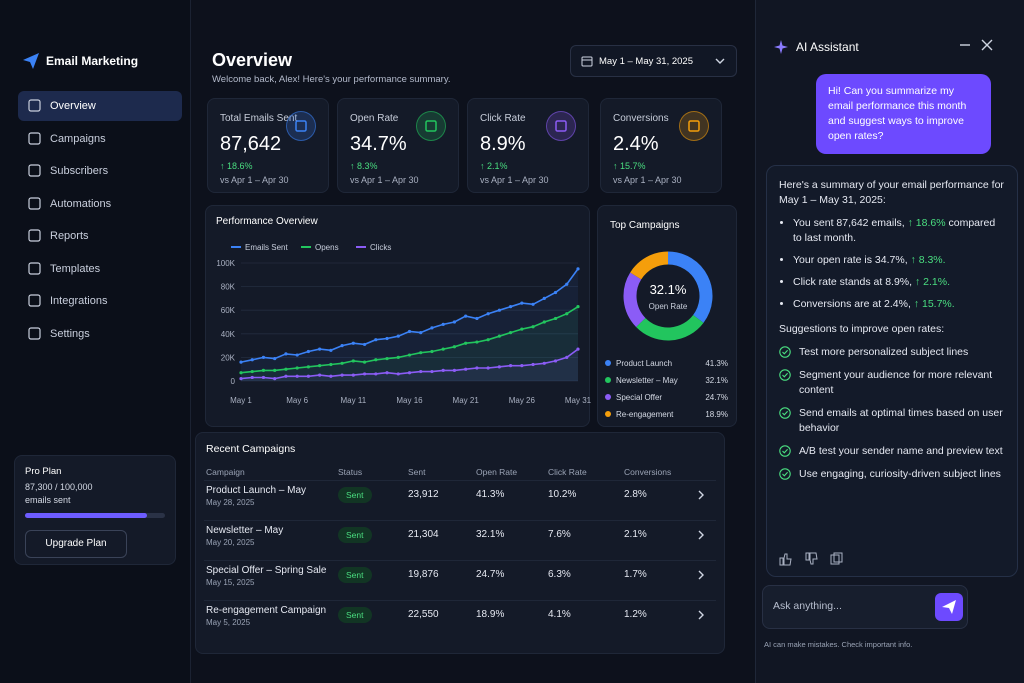 The height and width of the screenshot is (683, 1024). What do you see at coordinates (716, 414) in the screenshot?
I see `legend-value: 18.9%` at bounding box center [716, 414].